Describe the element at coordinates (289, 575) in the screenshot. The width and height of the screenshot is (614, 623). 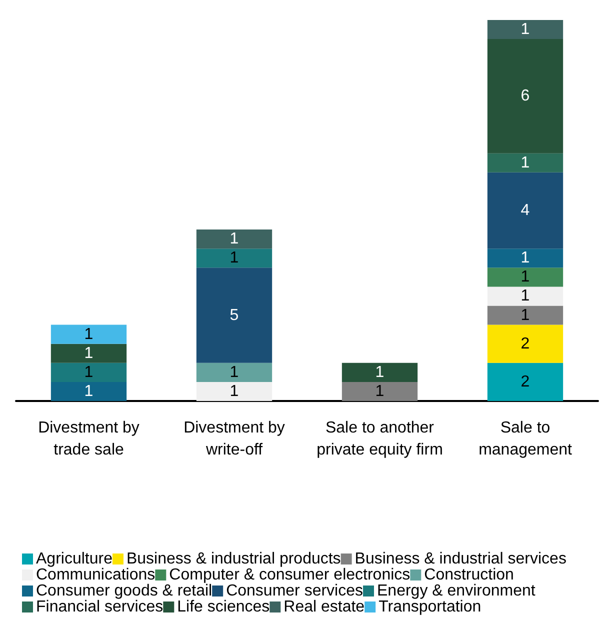
I see `legend-label: Computer & consumer electronics` at that location.